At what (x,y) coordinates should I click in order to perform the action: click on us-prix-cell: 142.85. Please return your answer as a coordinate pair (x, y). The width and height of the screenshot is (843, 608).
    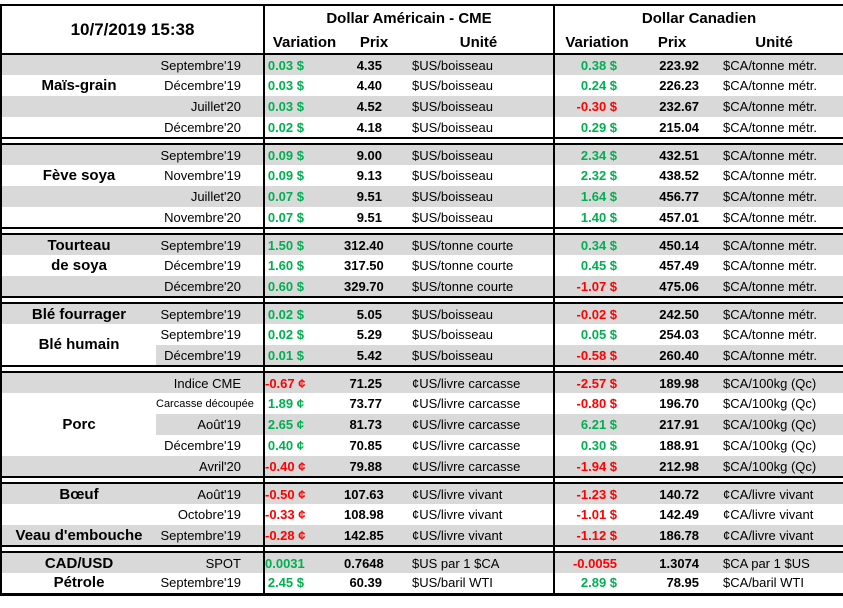
    Looking at the image, I should click on (374, 535).